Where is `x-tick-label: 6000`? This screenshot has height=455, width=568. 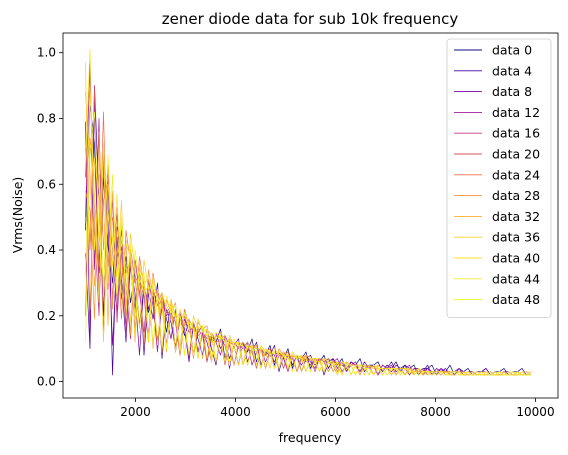 x-tick-label: 6000 is located at coordinates (335, 412).